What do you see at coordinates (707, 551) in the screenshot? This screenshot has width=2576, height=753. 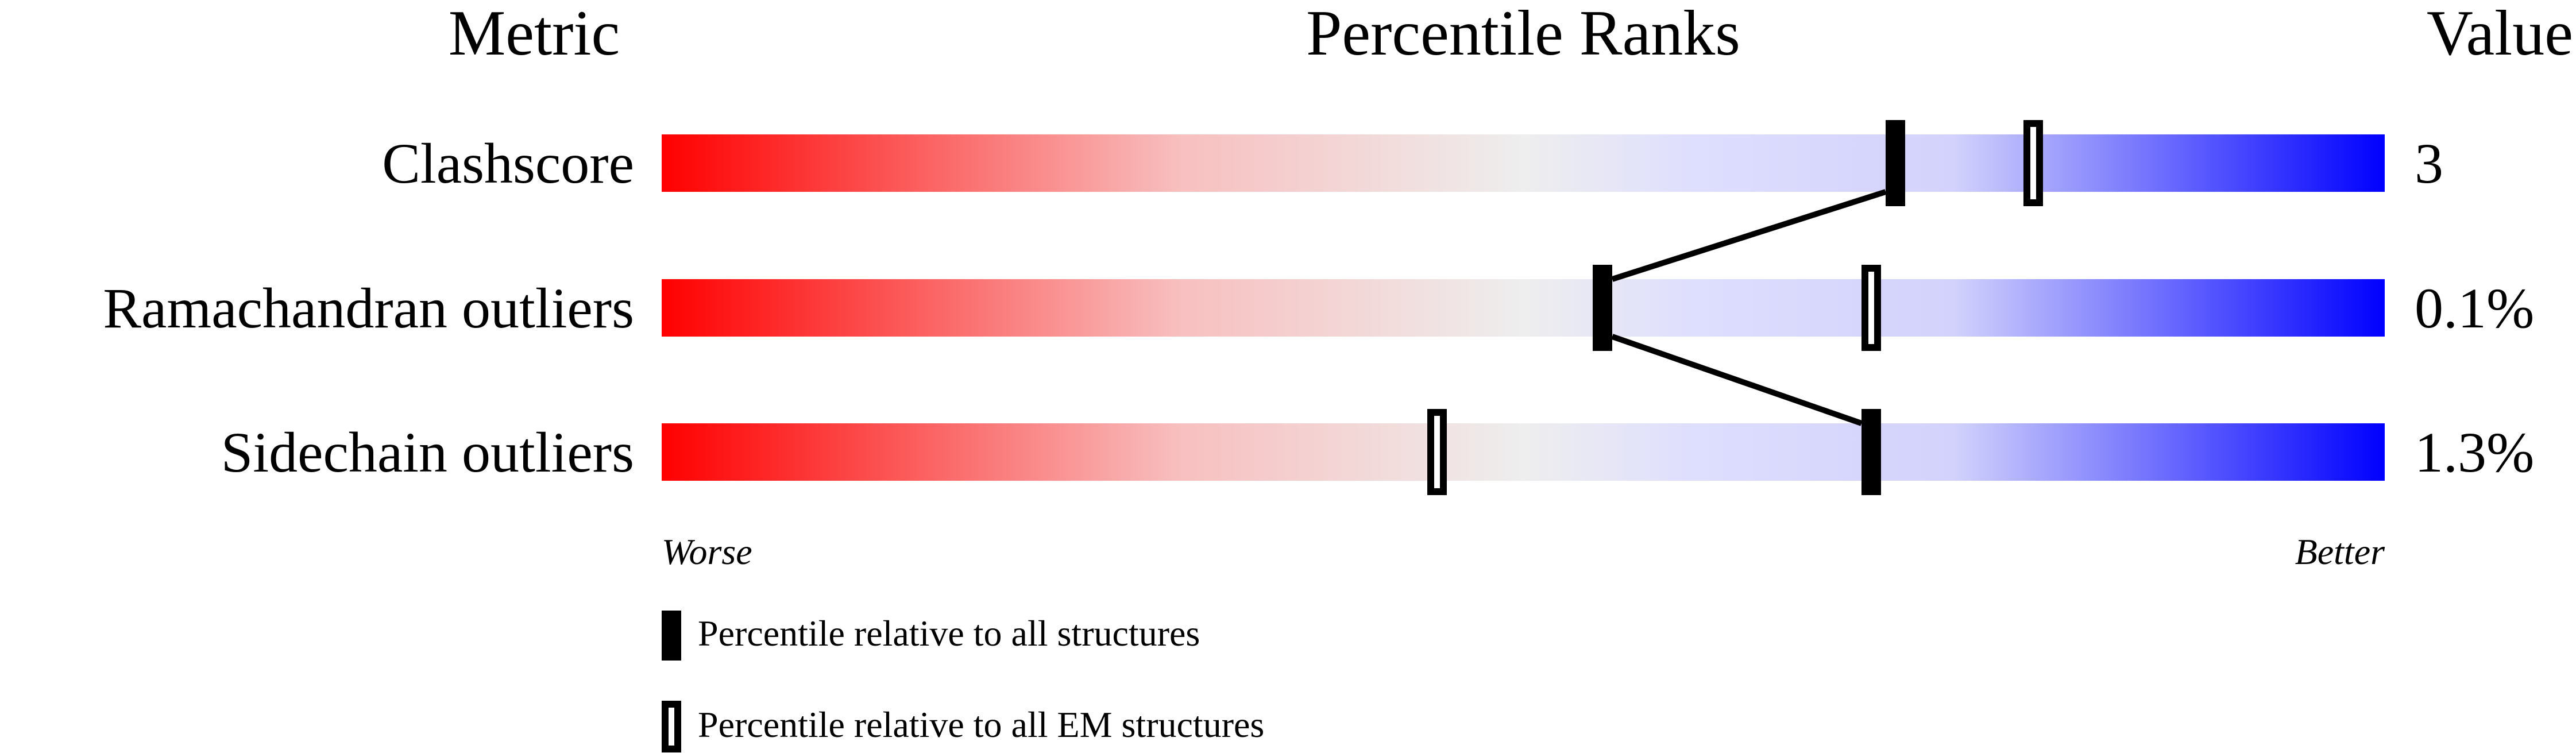 I see `axis-worse-label: Worse` at bounding box center [707, 551].